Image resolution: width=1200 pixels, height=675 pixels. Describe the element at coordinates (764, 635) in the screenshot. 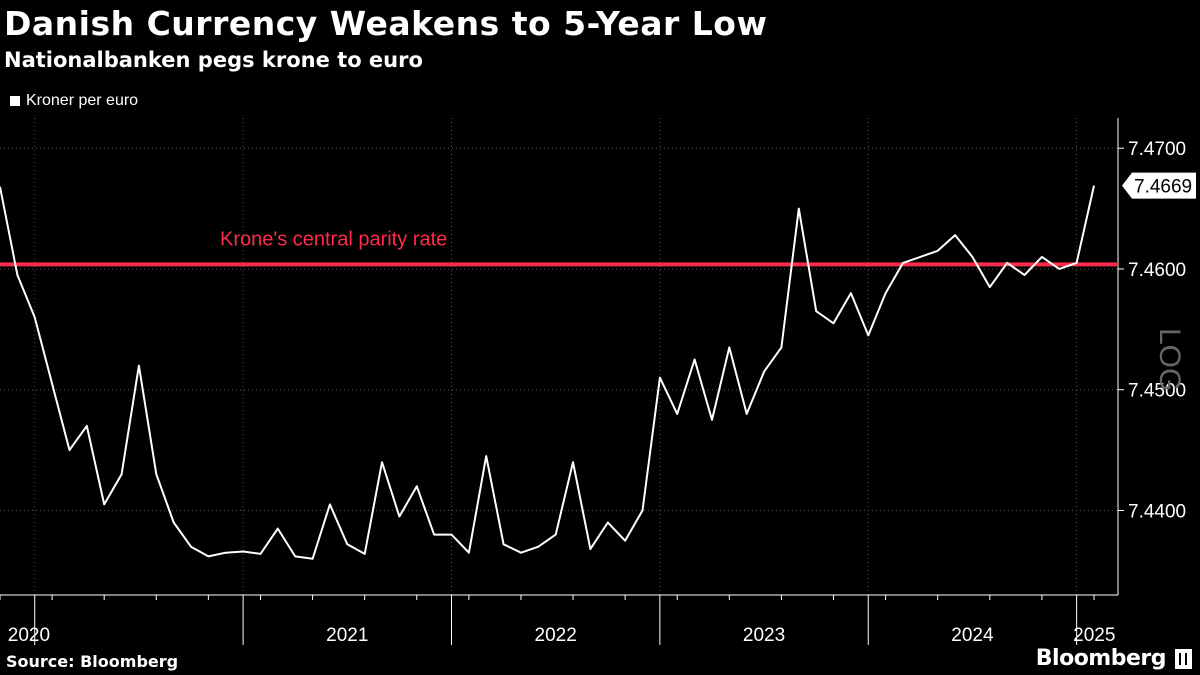

I see `x-tick-label: 2023` at that location.